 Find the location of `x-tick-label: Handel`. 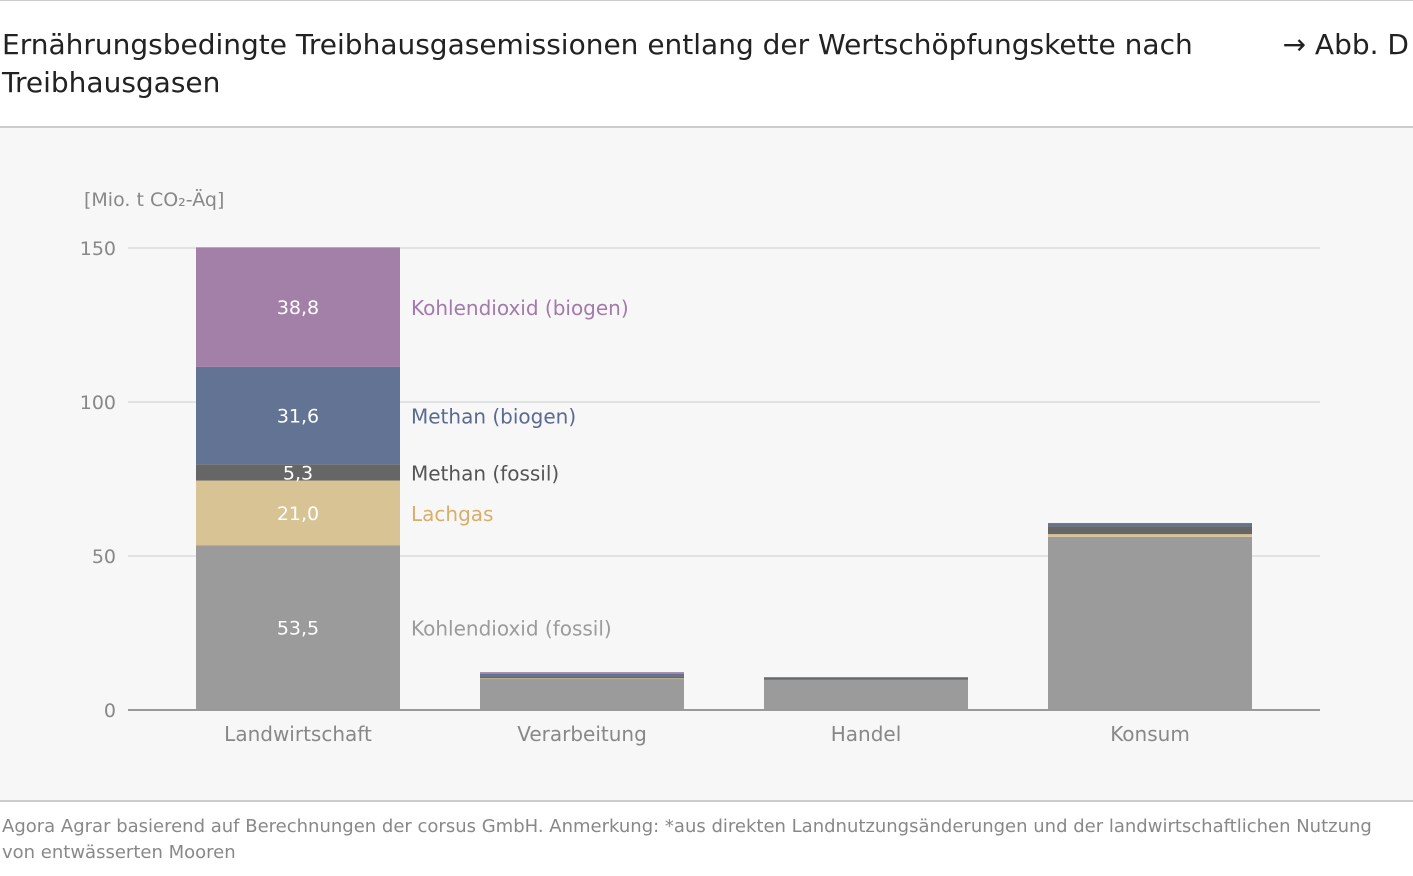

x-tick-label: Handel is located at coordinates (866, 734).